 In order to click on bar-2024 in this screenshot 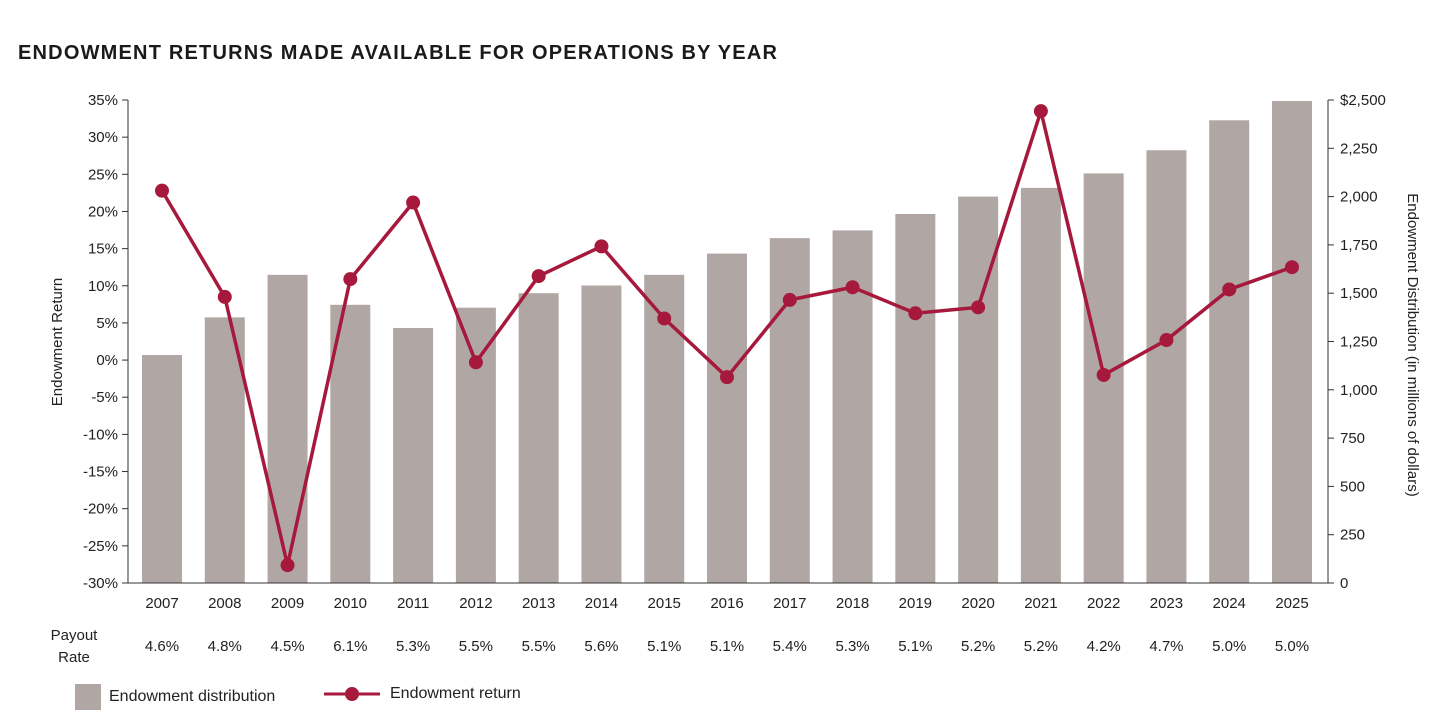, I will do `click(1229, 351)`.